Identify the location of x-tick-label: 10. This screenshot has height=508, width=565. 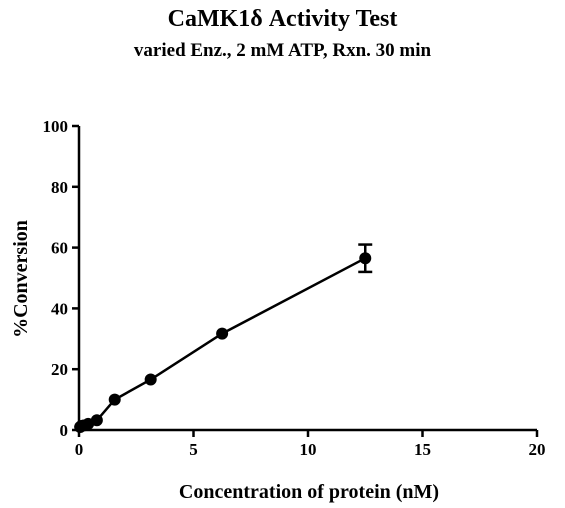
(308, 449).